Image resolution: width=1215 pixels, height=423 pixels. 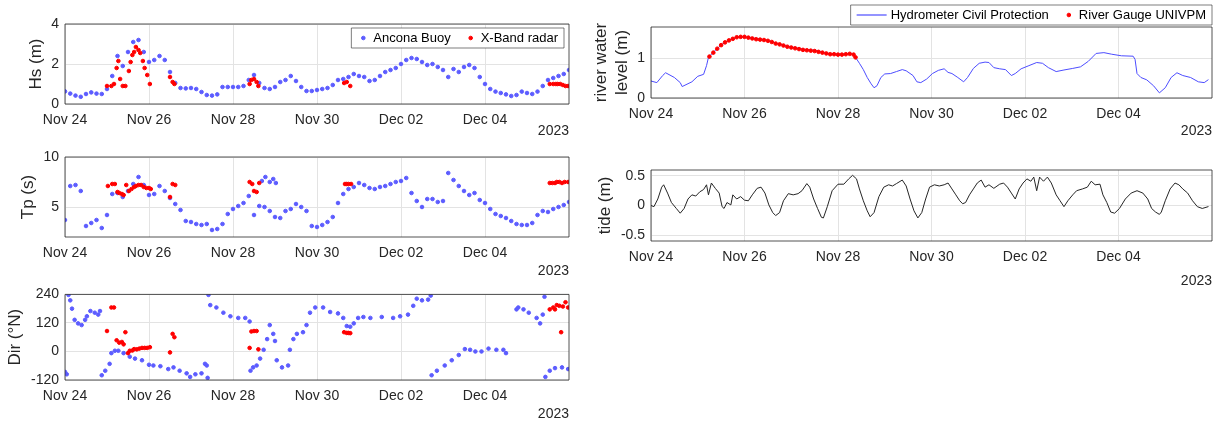 What do you see at coordinates (1142, 15) in the screenshot?
I see `legend-label: River Gauge UNIVPM` at bounding box center [1142, 15].